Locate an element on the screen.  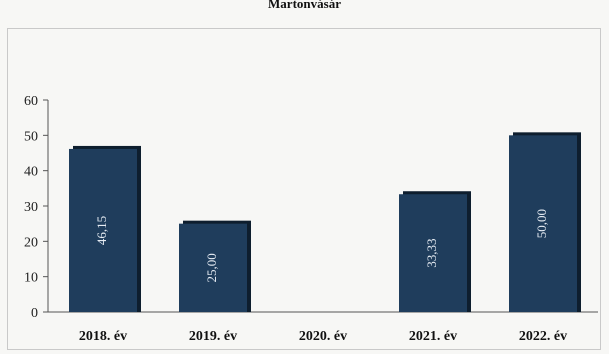
x-tick-label: 2019. év is located at coordinates (213, 336).